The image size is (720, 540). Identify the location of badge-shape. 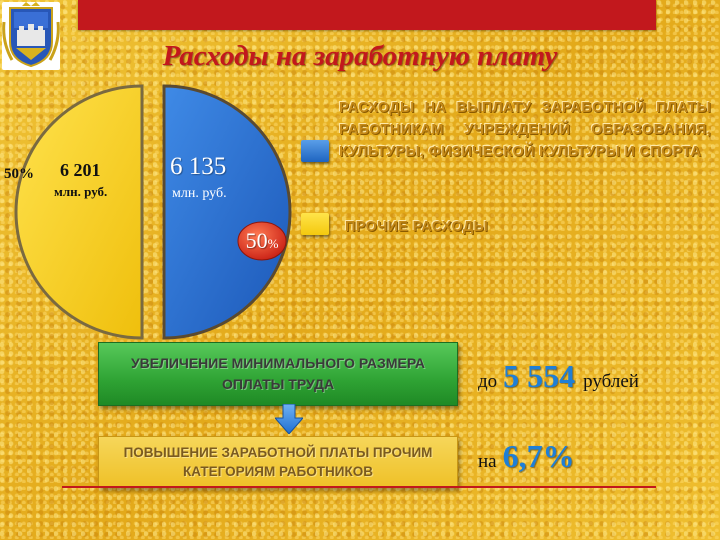
(262, 241).